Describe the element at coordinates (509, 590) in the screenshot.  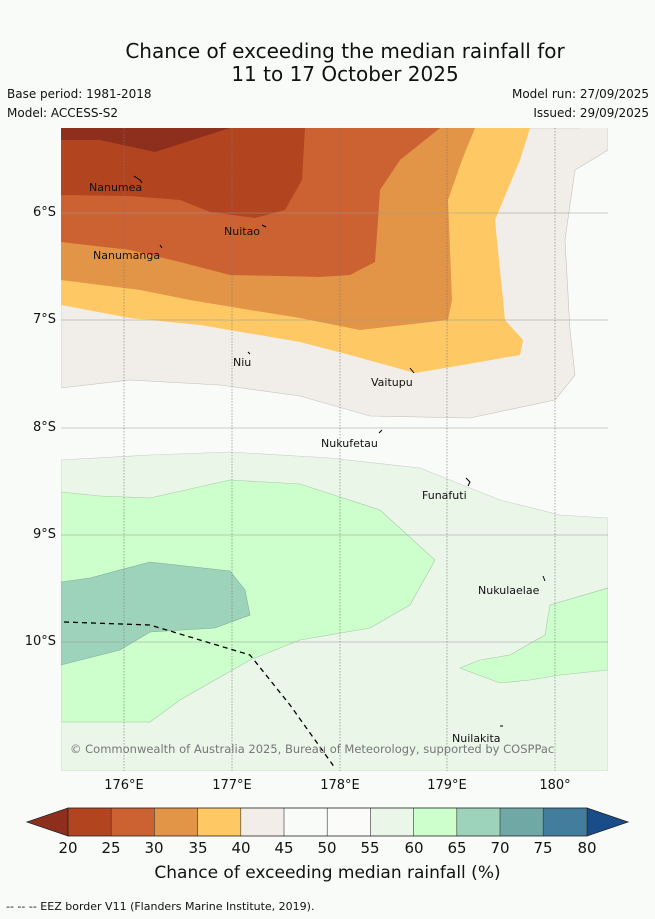
I see `label-nukulaelae: Nukulaelae` at that location.